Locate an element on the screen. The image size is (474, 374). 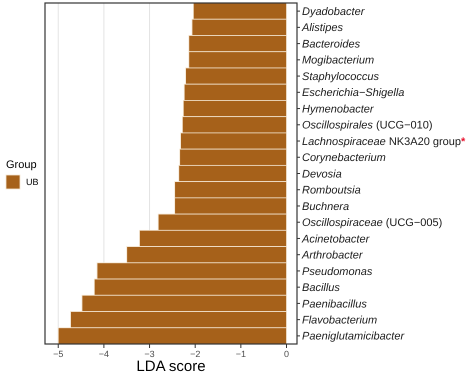
x-tick-label: −4 is located at coordinates (104, 354).